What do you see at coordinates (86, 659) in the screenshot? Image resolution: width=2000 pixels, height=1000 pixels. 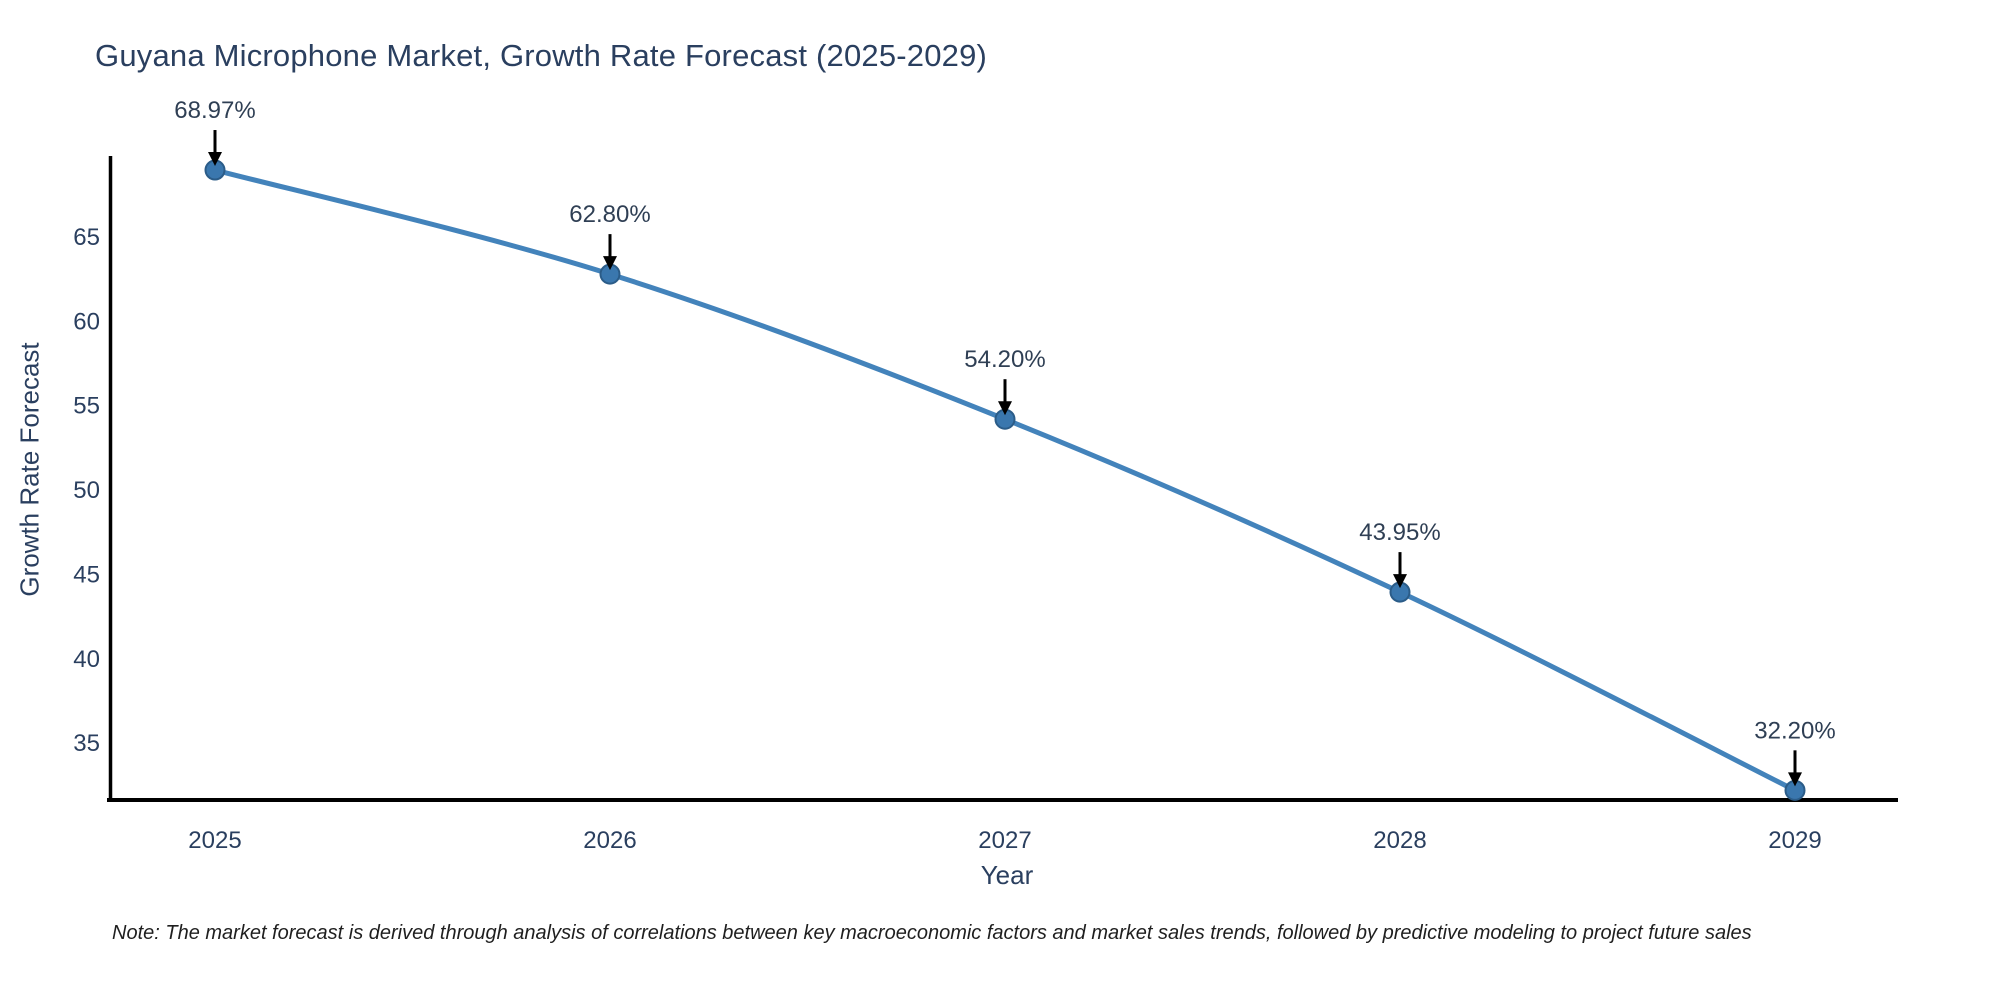 I see `y-tick-label: 40` at bounding box center [86, 659].